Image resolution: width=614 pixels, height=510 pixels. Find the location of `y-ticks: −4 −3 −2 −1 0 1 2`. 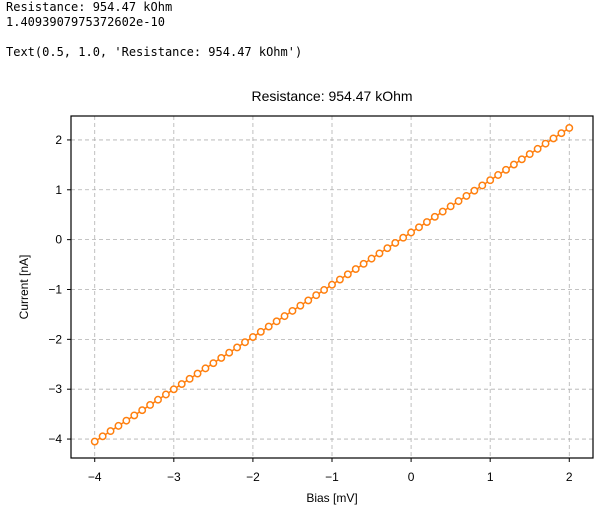

y-ticks: −4 −3 −2 −1 0 1 2 is located at coordinates (59, 289).